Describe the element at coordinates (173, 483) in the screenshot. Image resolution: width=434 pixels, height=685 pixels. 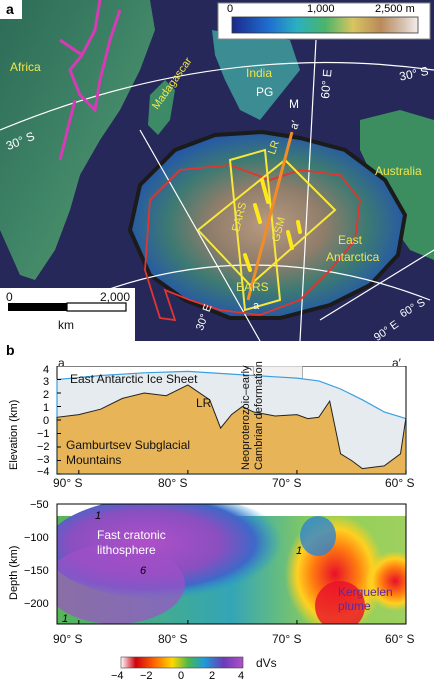
I see `elevation-xtick: 80° S` at that location.